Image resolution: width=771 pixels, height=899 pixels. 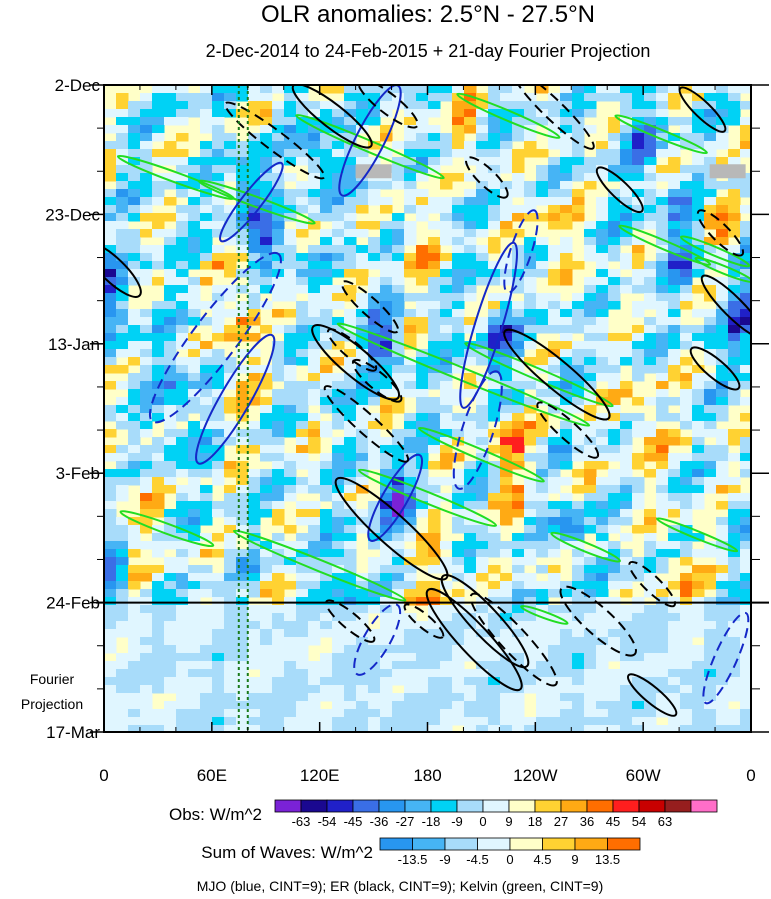 I want to click on obs-colorbar-tick-label: 0, so click(x=482, y=821).